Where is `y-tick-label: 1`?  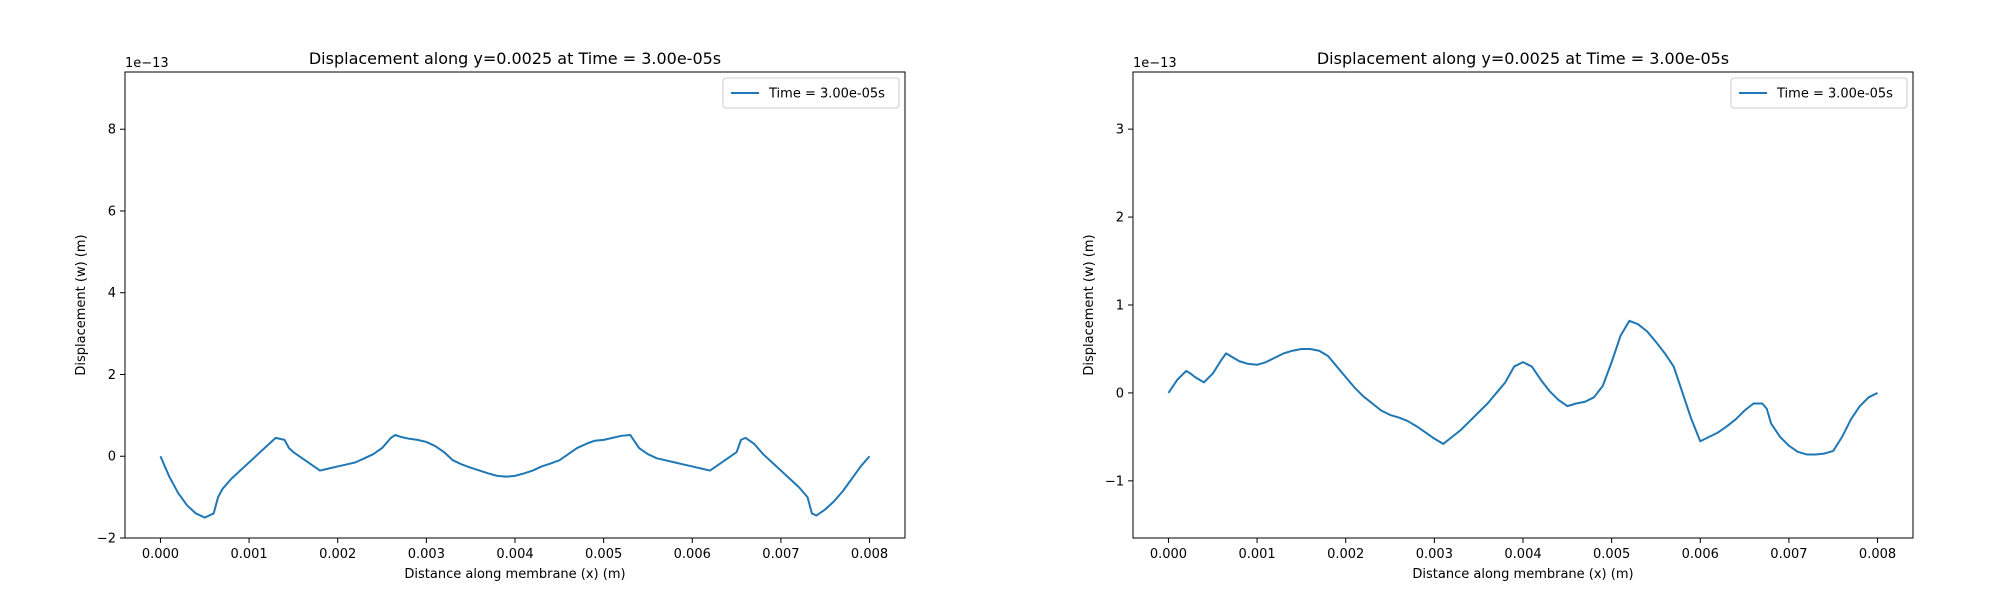
y-tick-label: 1 is located at coordinates (1120, 306).